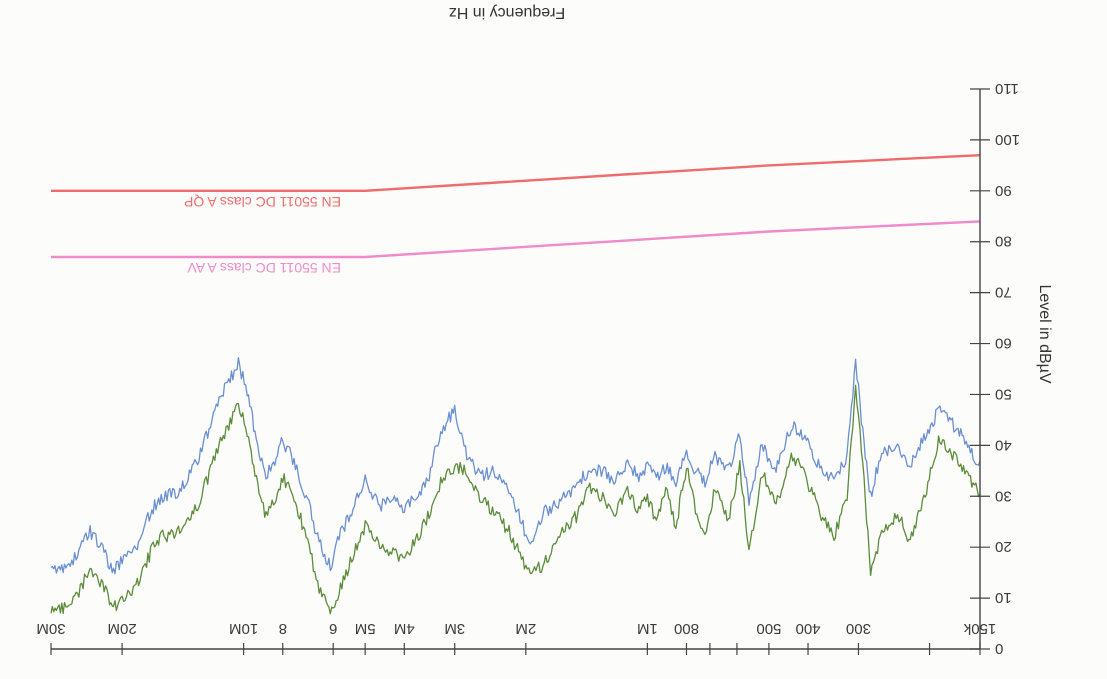 The height and width of the screenshot is (679, 1107). Describe the element at coordinates (507, 12) in the screenshot. I see `x-axis-title: Frequency in Hz` at that location.